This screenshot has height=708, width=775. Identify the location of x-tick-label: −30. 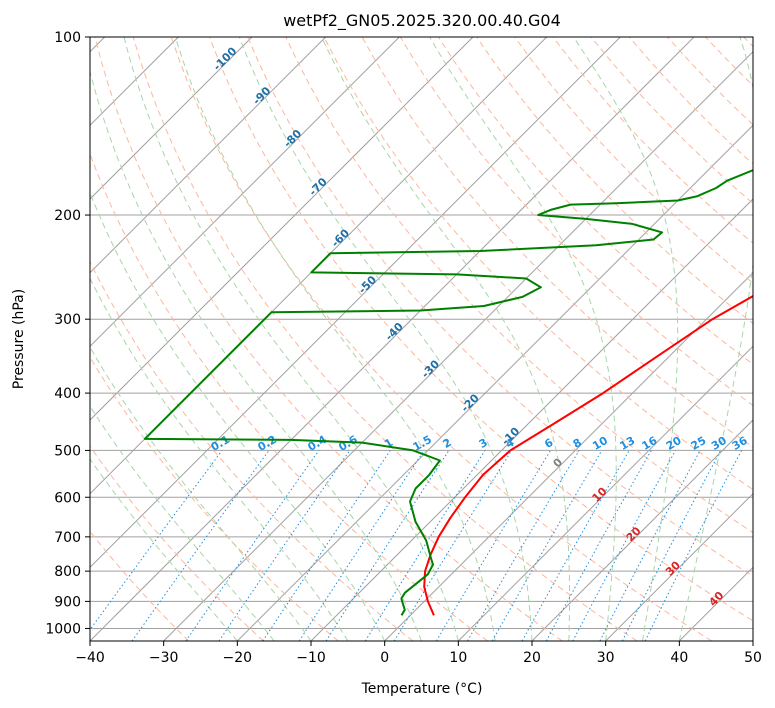
(164, 658).